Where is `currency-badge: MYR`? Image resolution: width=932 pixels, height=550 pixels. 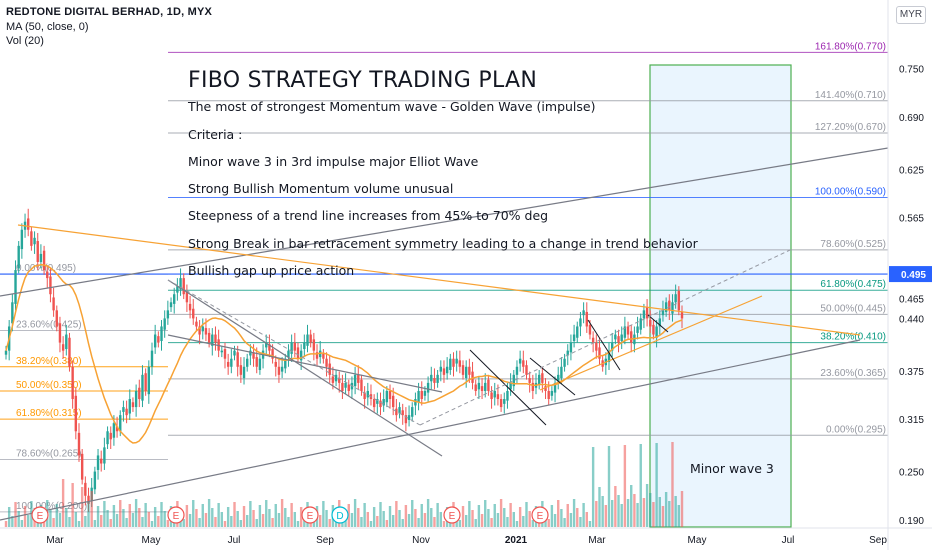 currency-badge: MYR is located at coordinates (911, 15).